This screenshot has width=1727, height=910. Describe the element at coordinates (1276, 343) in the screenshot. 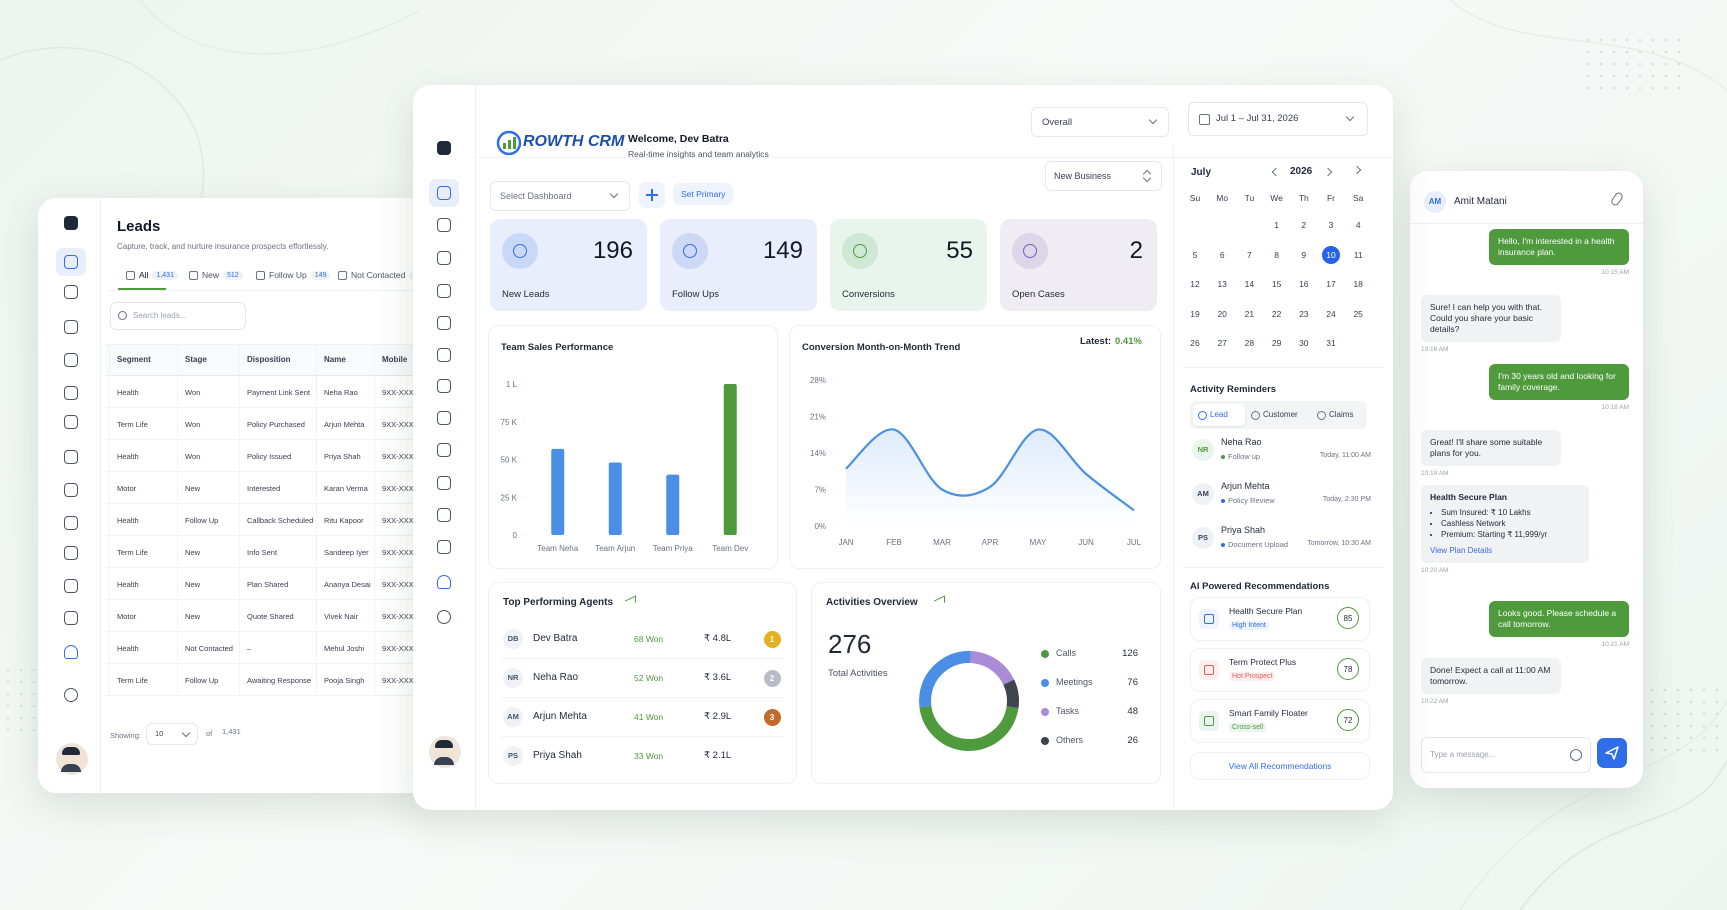

I see `calendar-day: 29` at that location.